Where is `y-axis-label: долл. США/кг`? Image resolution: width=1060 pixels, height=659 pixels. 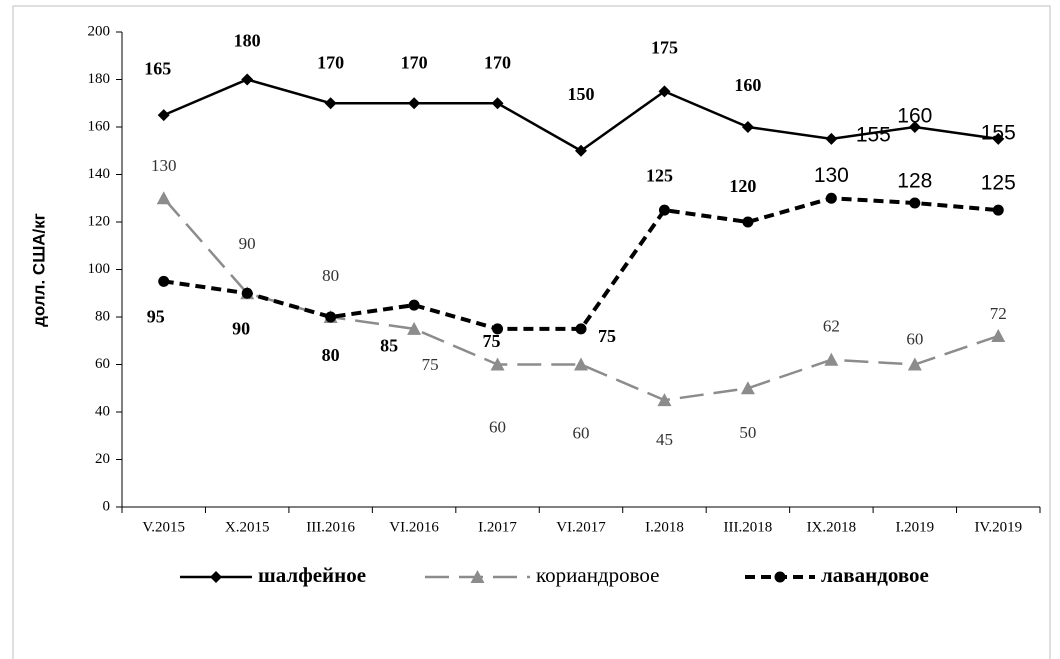
y-axis-label: долл. США/кг is located at coordinates (38, 270).